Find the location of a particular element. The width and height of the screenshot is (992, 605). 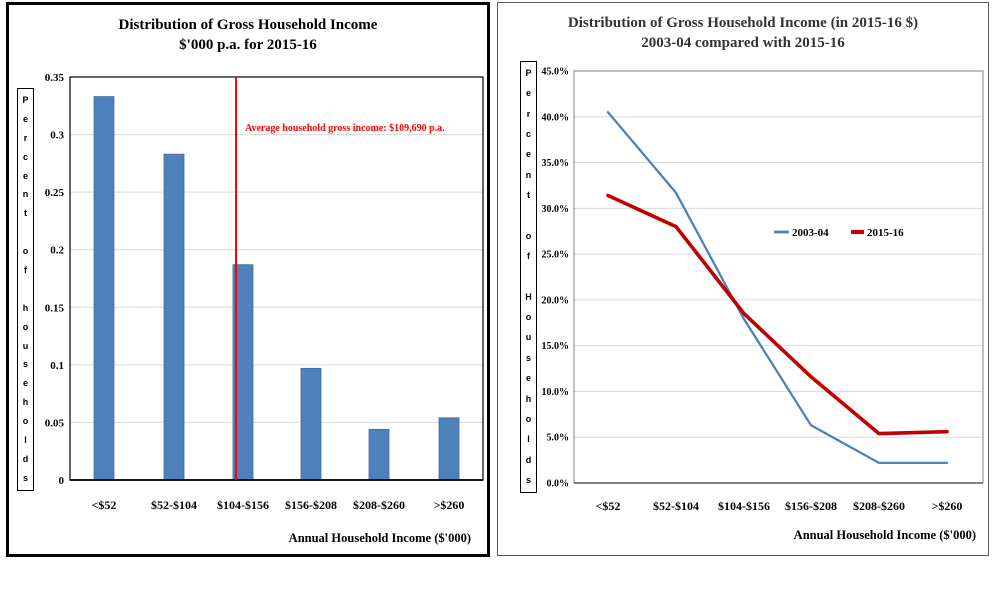

y-tick-label: 45.0% is located at coordinates (556, 72).